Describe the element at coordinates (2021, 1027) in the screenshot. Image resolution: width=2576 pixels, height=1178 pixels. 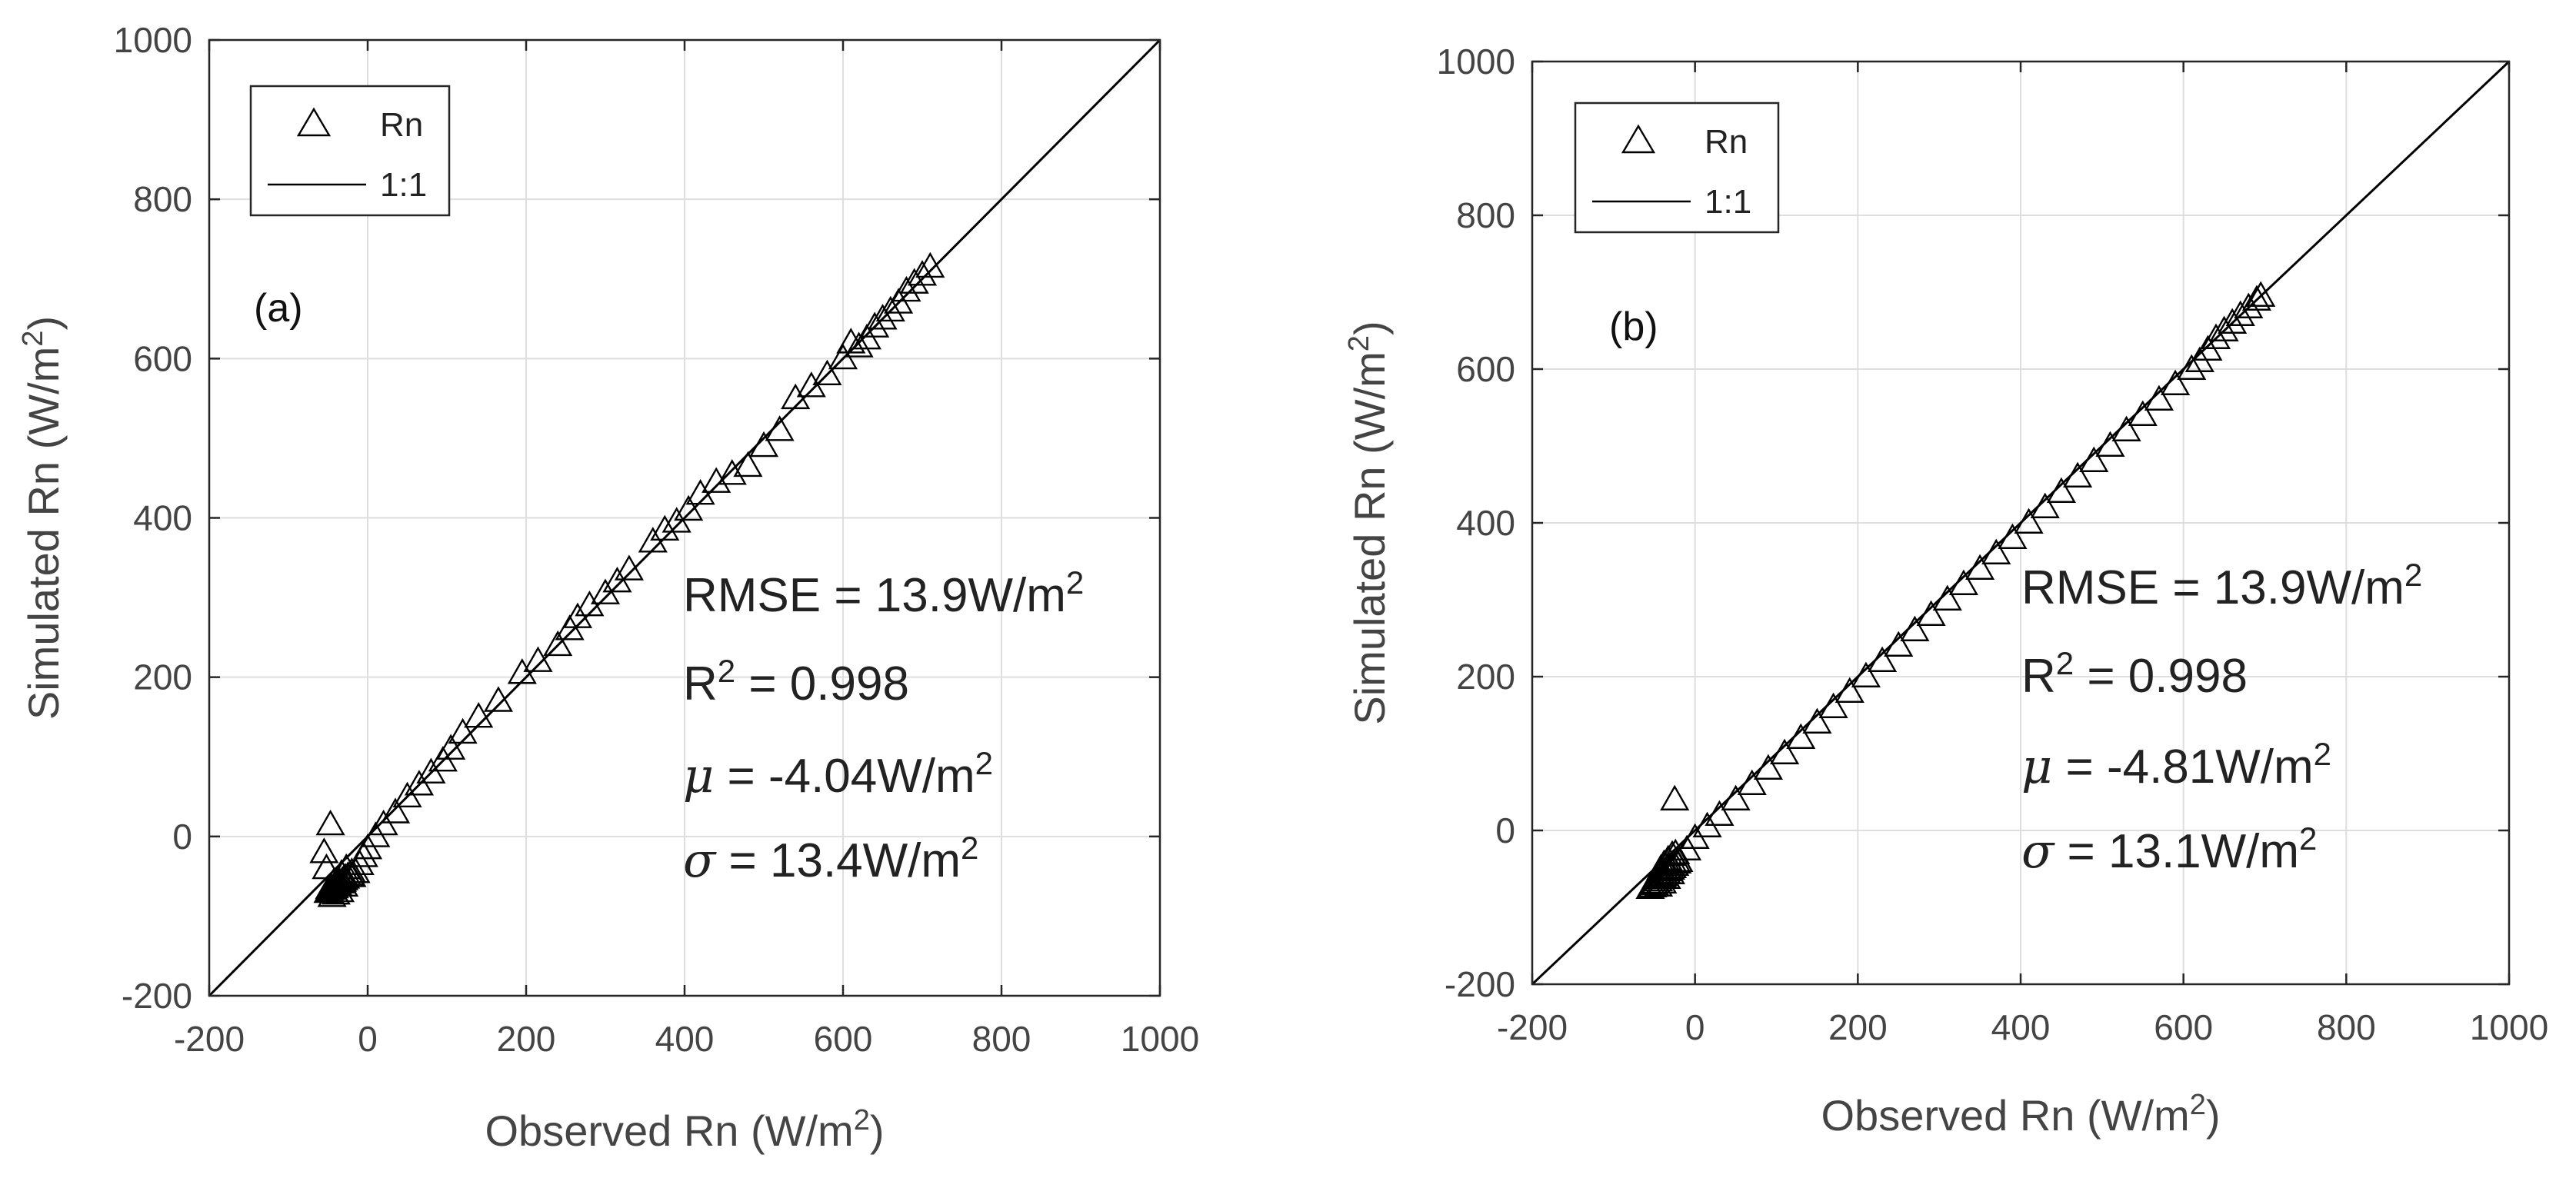
I see `x-tick-label: 400` at that location.